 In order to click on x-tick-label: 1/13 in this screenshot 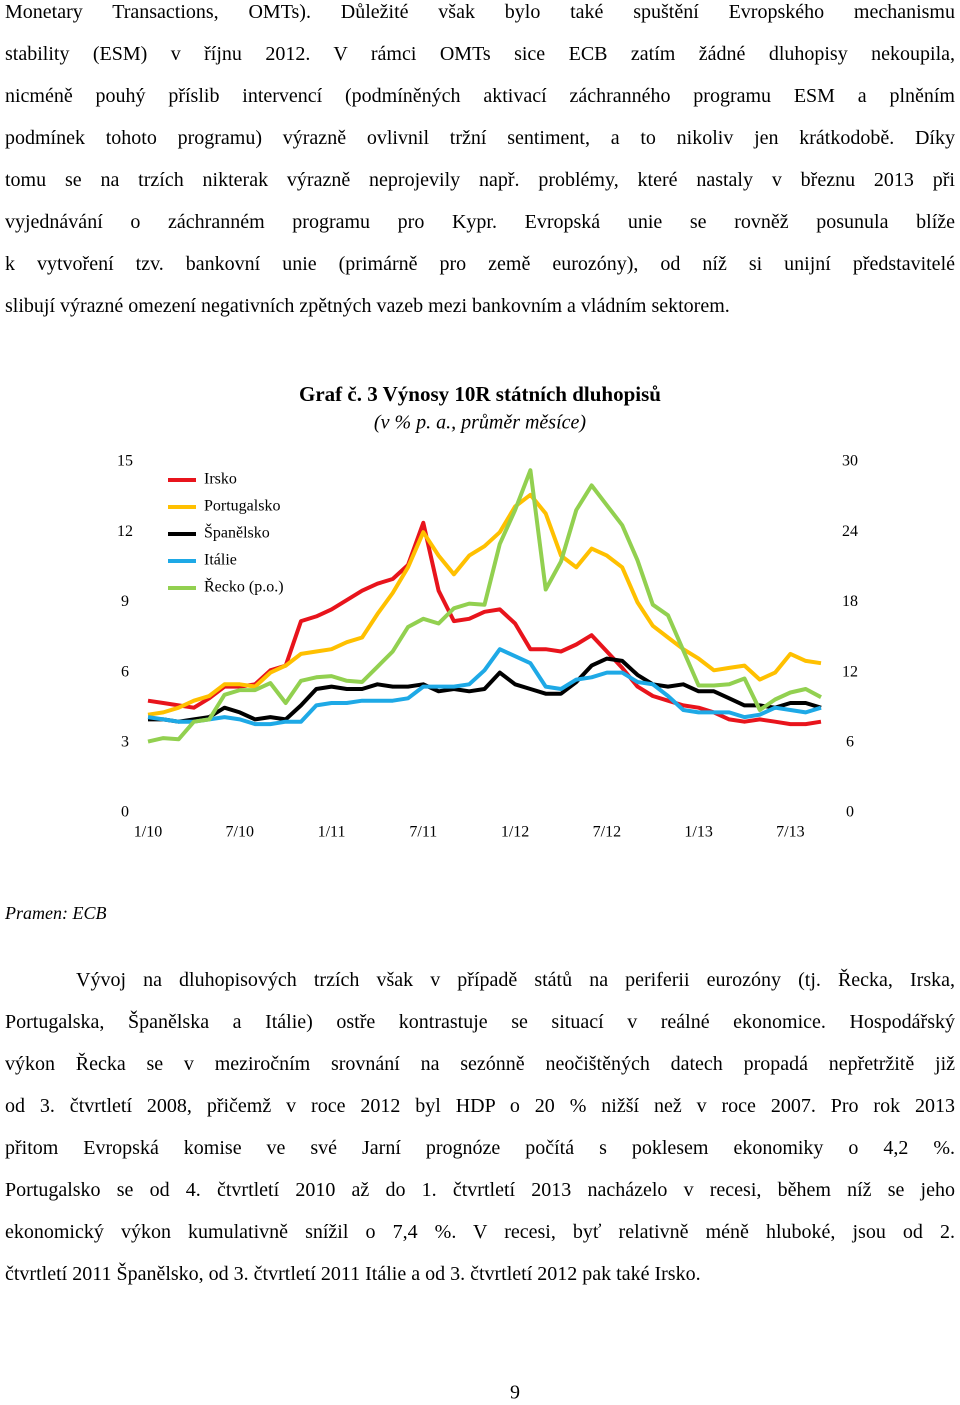, I will do `click(698, 832)`.